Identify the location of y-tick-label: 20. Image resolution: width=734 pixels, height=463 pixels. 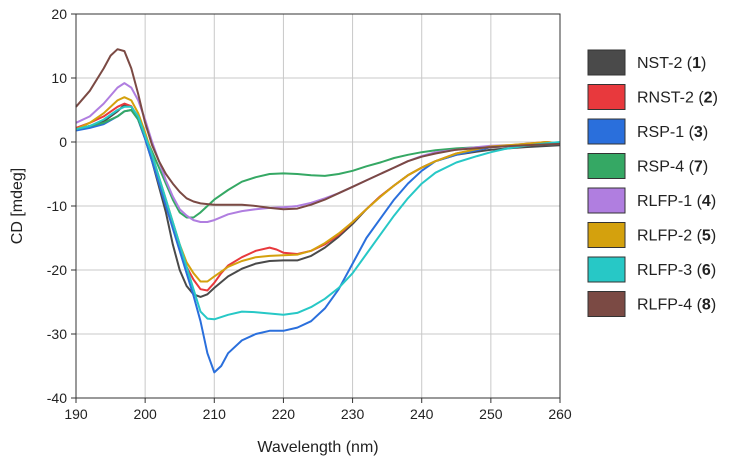
(59, 14).